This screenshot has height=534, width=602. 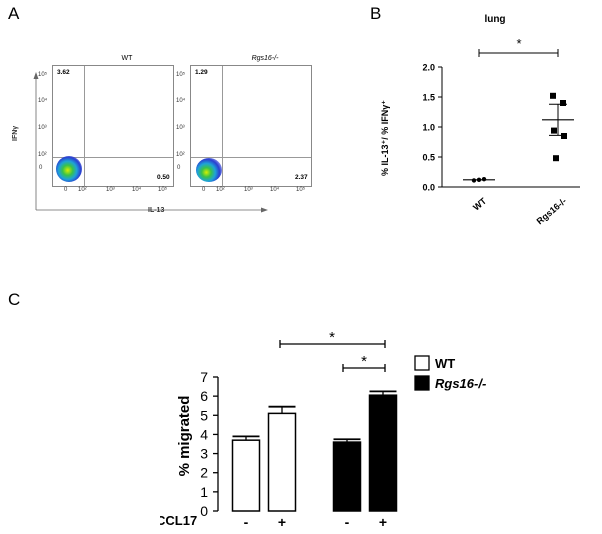 What do you see at coordinates (127, 58) in the screenshot?
I see `flow-plot-title: WT` at bounding box center [127, 58].